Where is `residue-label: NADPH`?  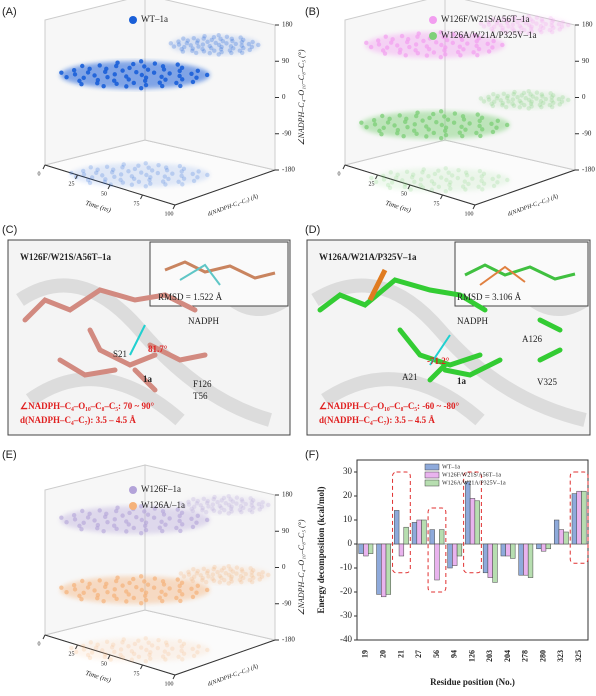
residue-label: NADPH is located at coordinates (473, 321).